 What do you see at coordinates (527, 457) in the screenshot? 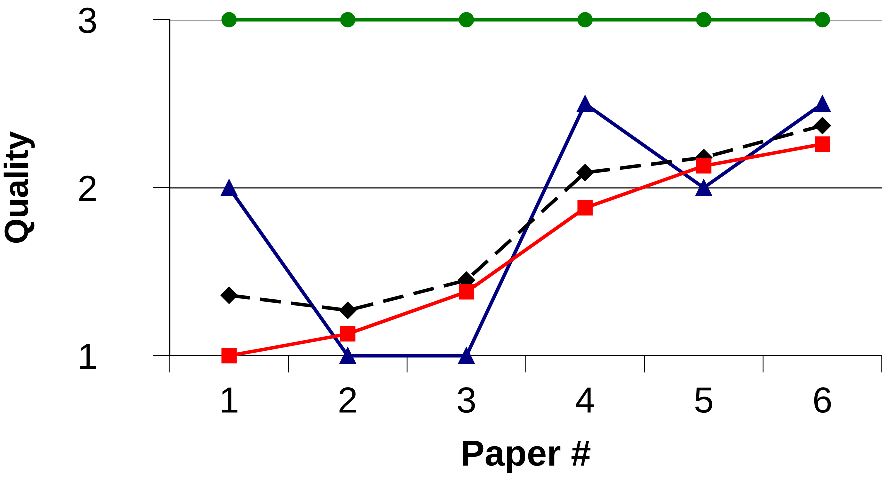
I see `x-axis-title: Paper #` at bounding box center [527, 457].